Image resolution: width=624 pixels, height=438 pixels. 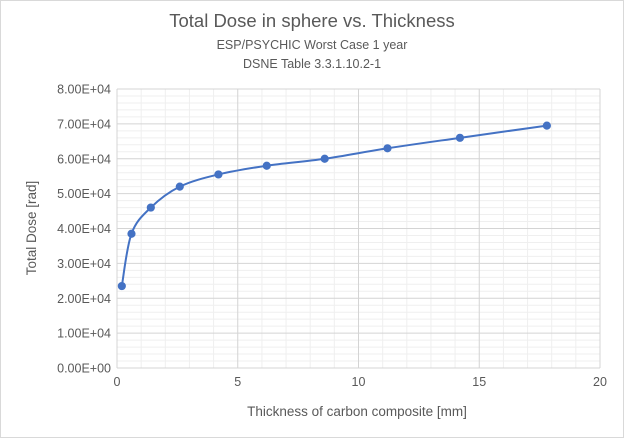 What do you see at coordinates (117, 382) in the screenshot?
I see `x-tick-label: 0` at bounding box center [117, 382].